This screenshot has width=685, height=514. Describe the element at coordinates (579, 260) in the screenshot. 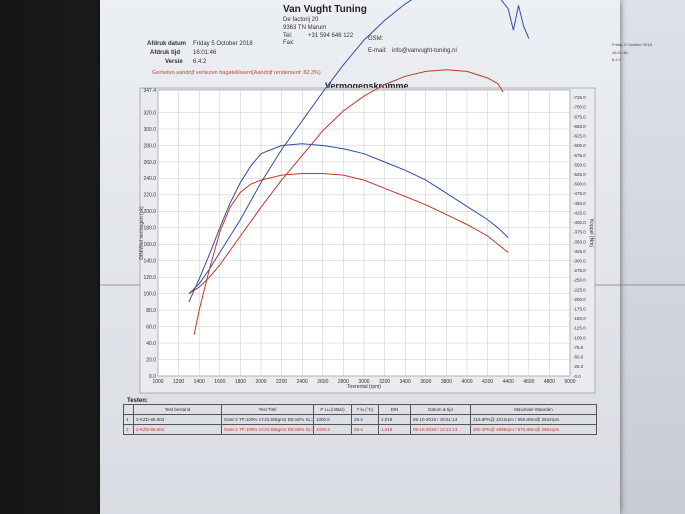

I see `y2-tick-label: -300.0` at that location.